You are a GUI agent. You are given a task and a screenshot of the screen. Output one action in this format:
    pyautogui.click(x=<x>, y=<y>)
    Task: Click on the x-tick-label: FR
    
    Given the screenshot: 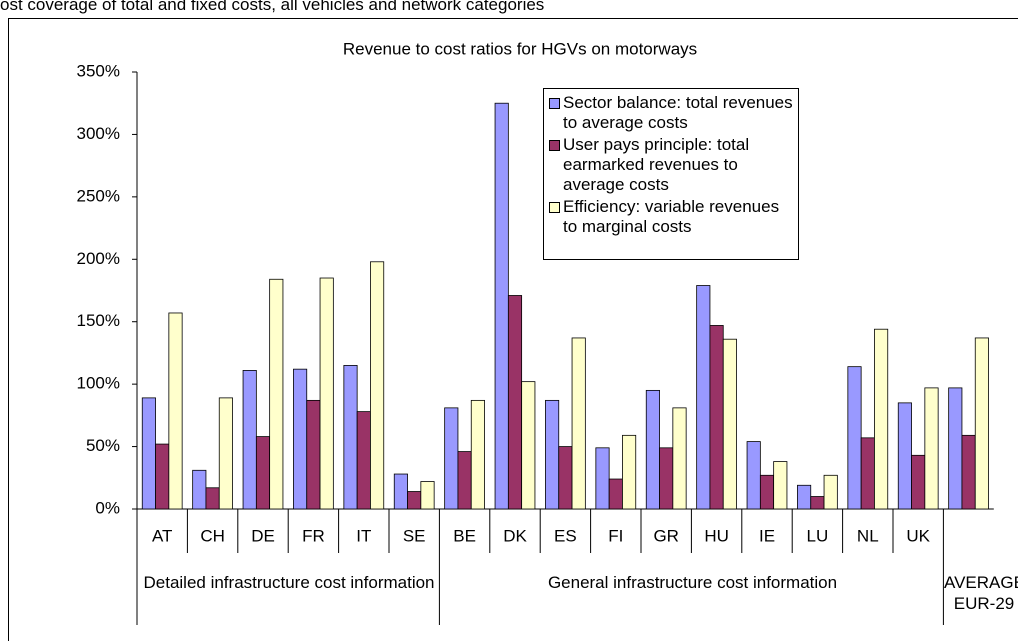 What is the action you would take?
    pyautogui.click(x=313, y=535)
    